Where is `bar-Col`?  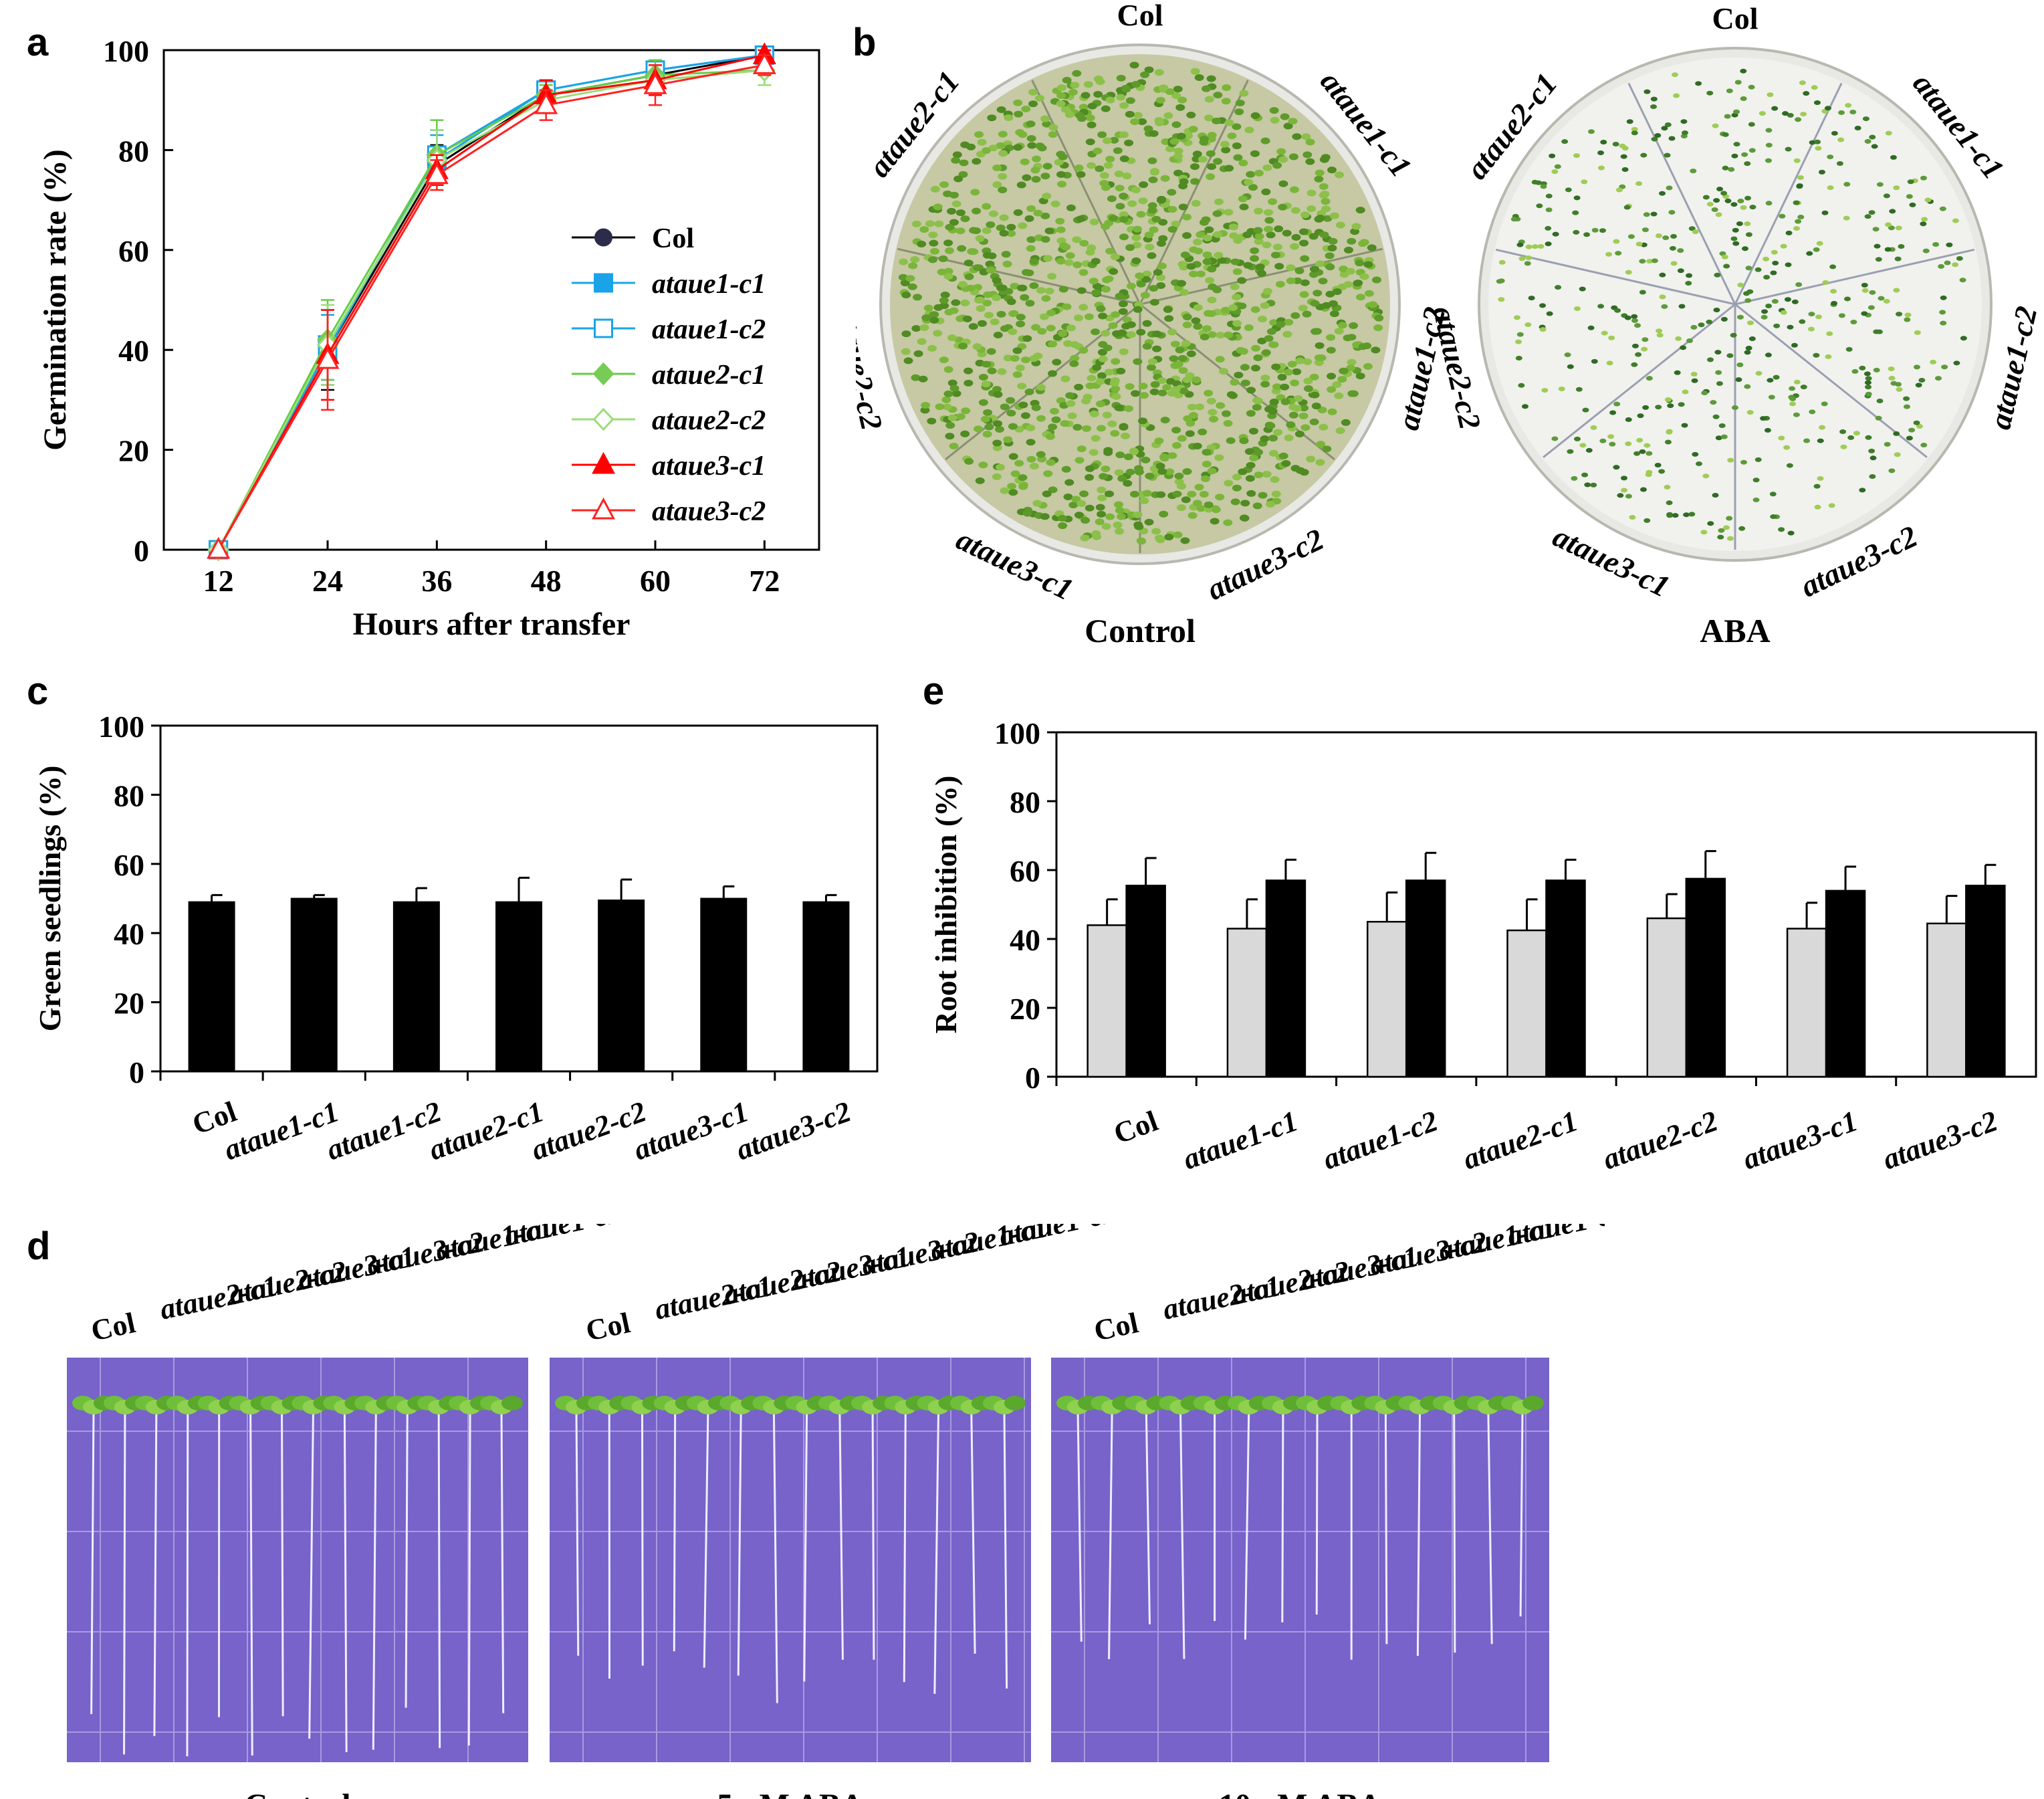 bar-Col is located at coordinates (211, 987).